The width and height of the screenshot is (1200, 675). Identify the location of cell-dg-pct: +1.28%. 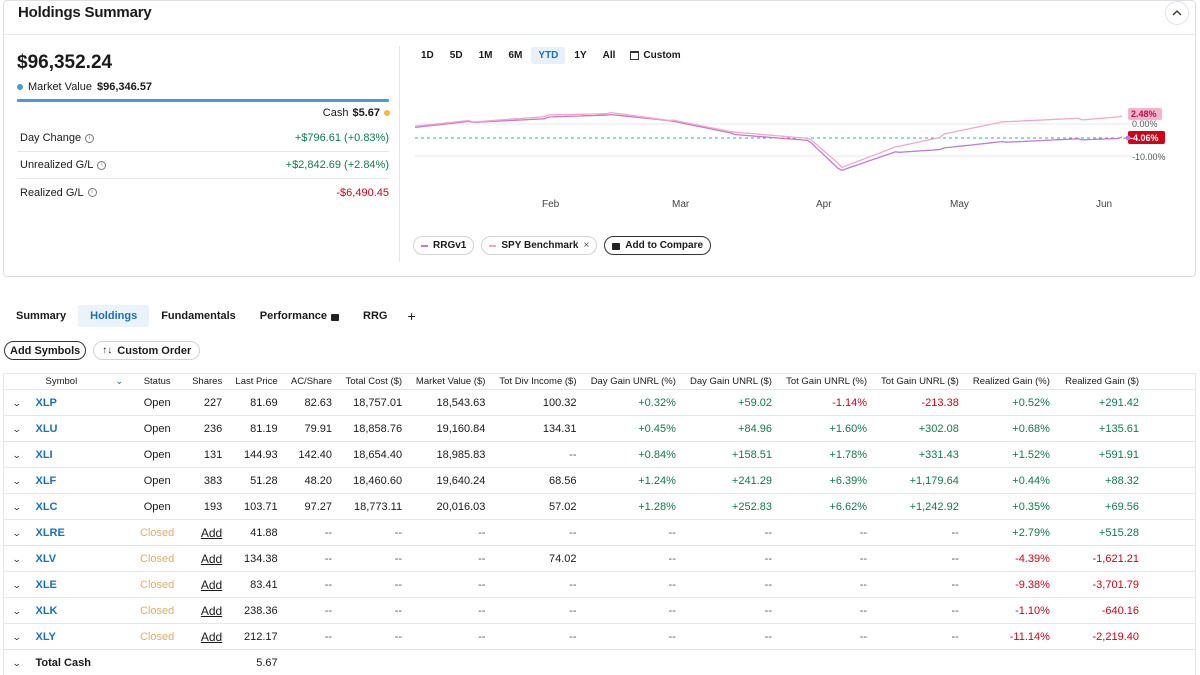
(632, 506).